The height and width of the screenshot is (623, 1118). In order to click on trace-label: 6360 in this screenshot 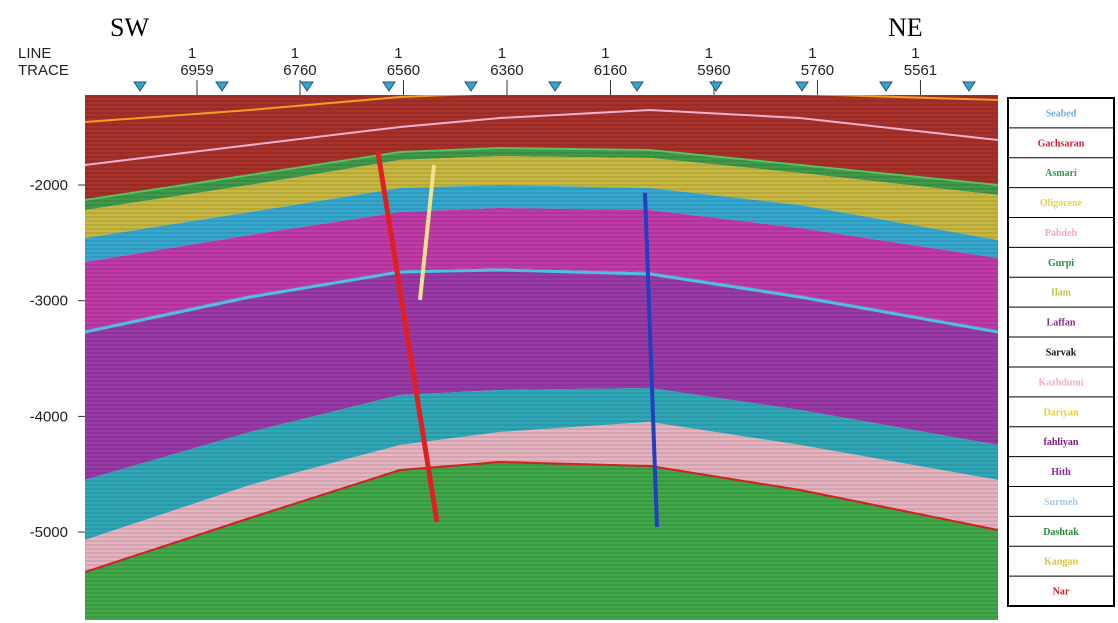, I will do `click(506, 70)`.